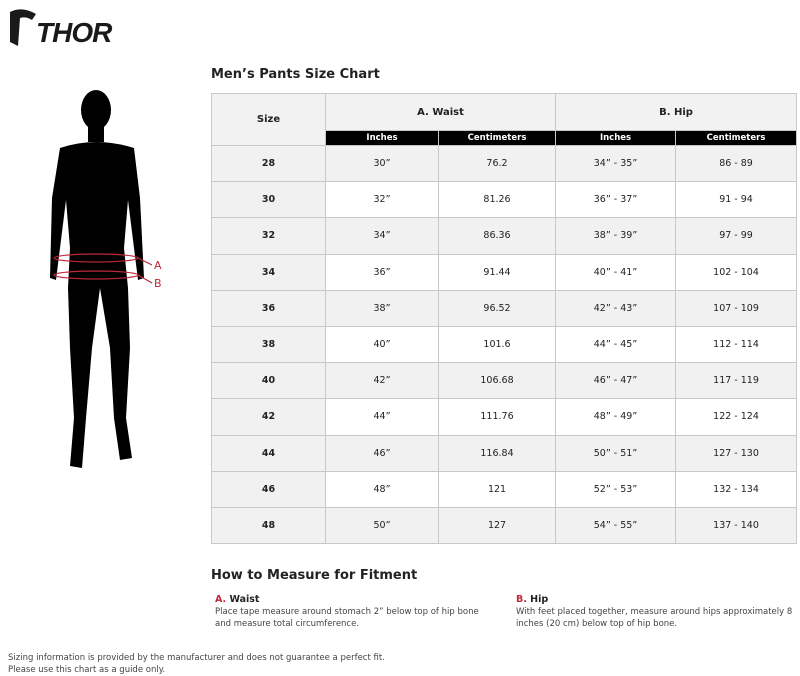 This screenshot has height=676, width=800. Describe the element at coordinates (268, 272) in the screenshot. I see `size-cell: 34` at that location.